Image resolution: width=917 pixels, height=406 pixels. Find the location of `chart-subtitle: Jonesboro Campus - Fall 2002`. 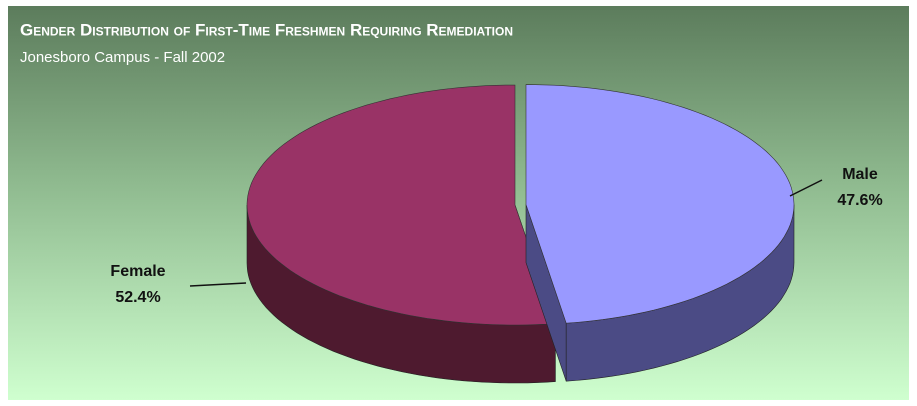

chart-subtitle: Jonesboro Campus - Fall 2002 is located at coordinates (122, 57).